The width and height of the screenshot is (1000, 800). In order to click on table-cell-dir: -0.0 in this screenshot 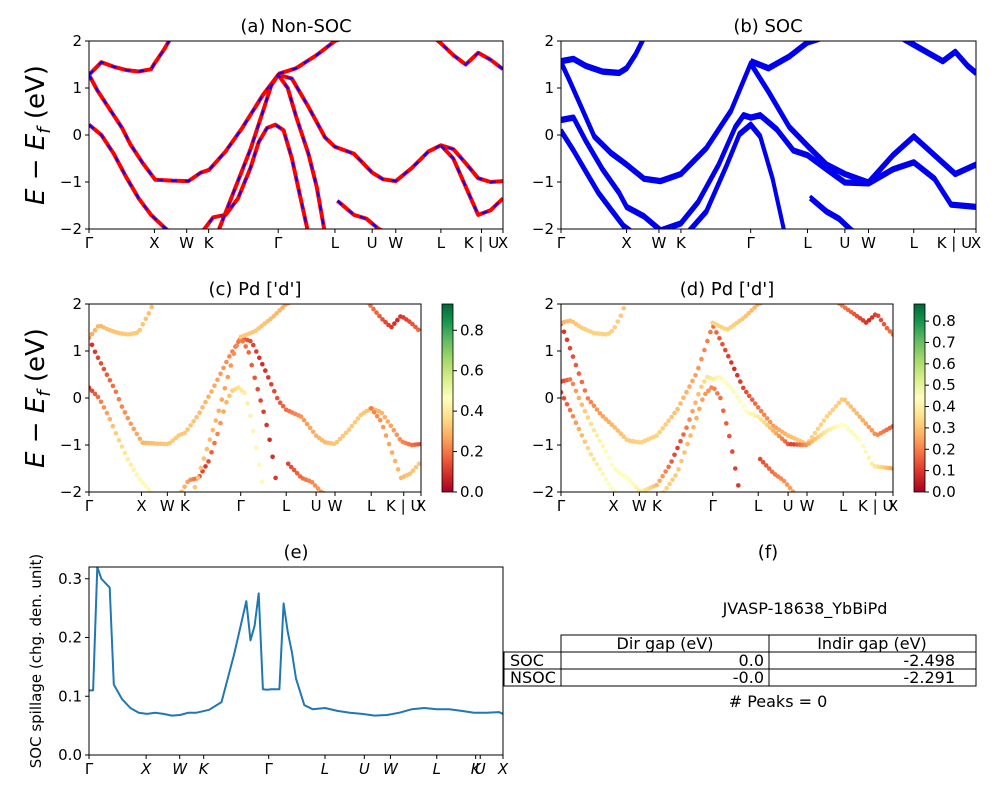, I will do `click(748, 677)`.